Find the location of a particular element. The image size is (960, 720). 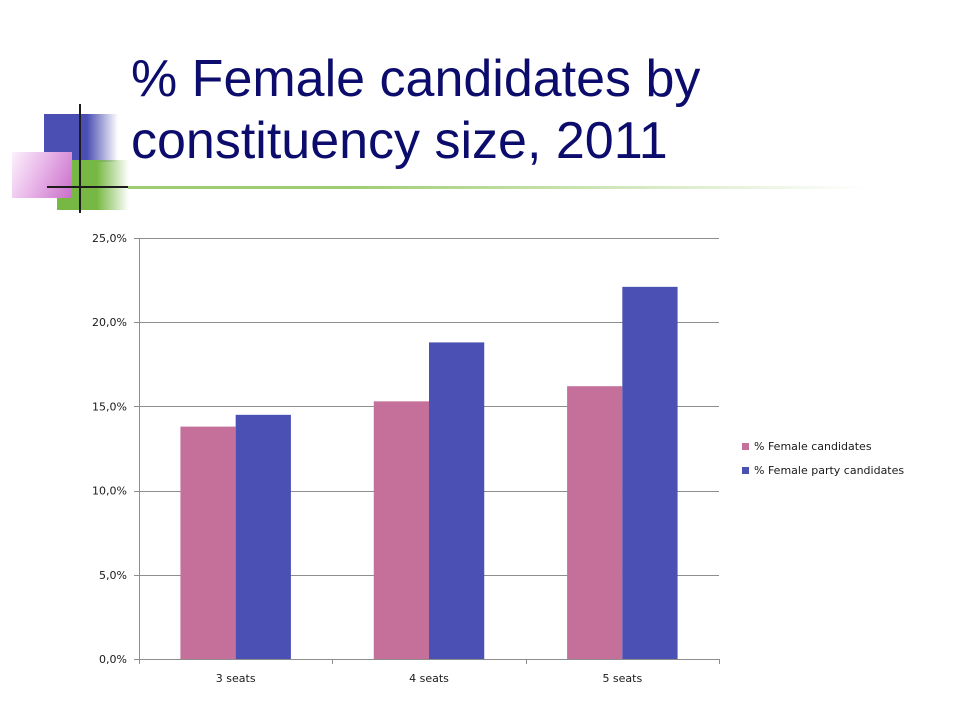

y-tick-label: 10,0% is located at coordinates (109, 491).